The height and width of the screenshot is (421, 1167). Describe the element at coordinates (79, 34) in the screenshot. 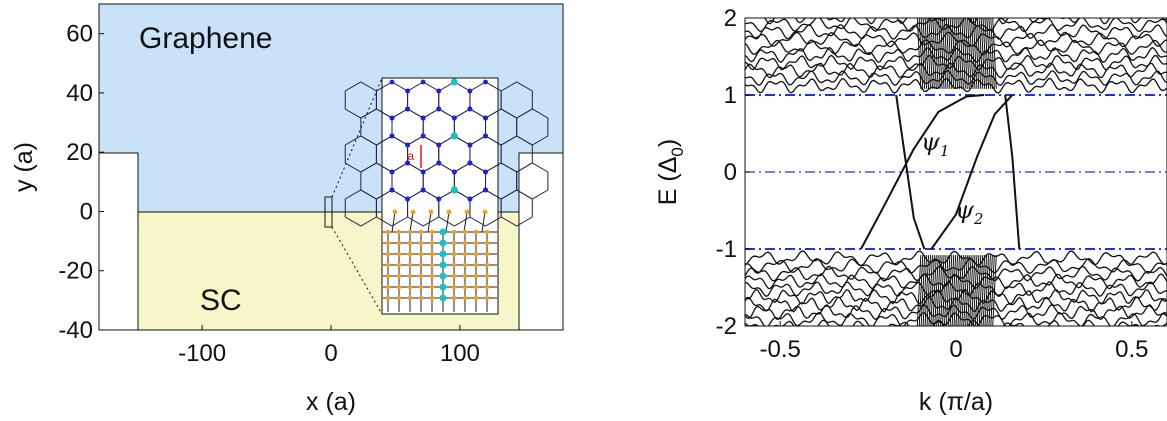

I see `left-ytick-label: 60` at that location.